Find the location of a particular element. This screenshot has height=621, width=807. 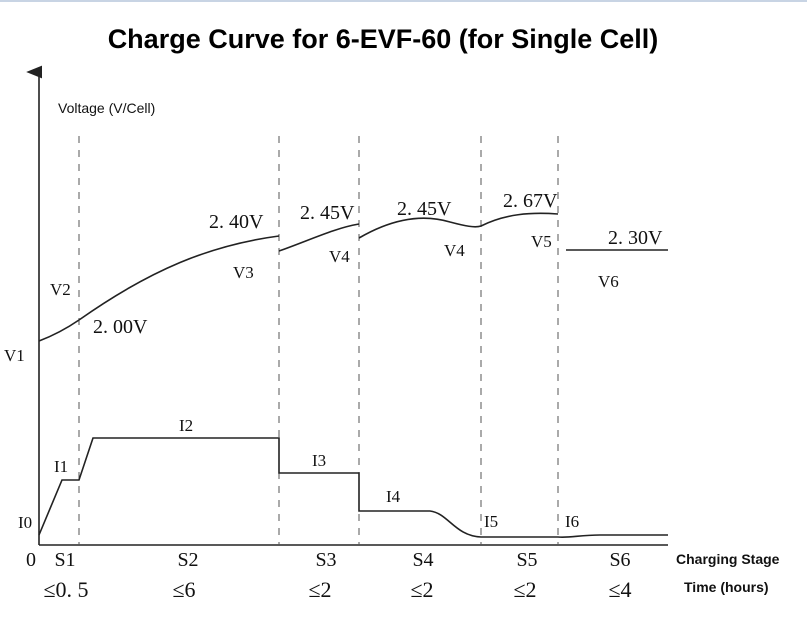

voltage-label-7: V6 is located at coordinates (608, 281).